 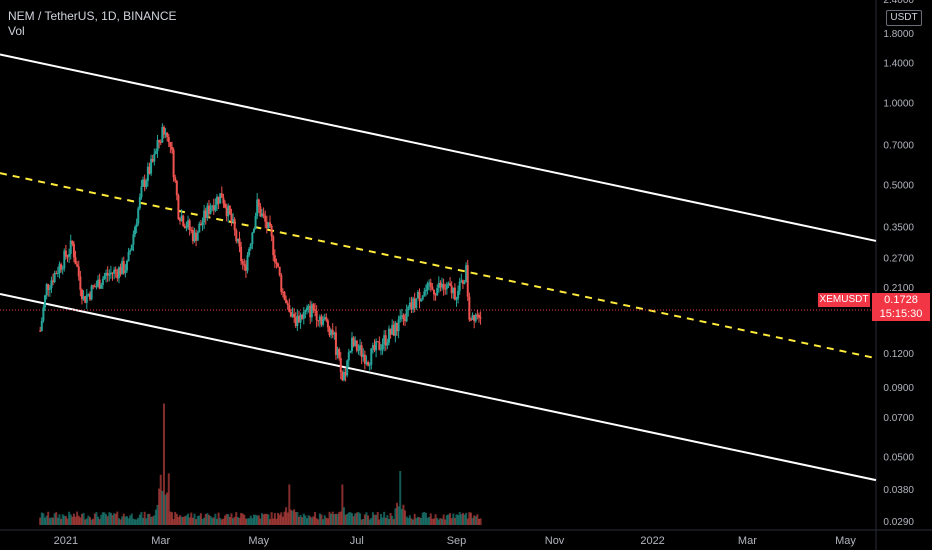 What do you see at coordinates (652, 541) in the screenshot?
I see `x-tick-label: 2022` at bounding box center [652, 541].